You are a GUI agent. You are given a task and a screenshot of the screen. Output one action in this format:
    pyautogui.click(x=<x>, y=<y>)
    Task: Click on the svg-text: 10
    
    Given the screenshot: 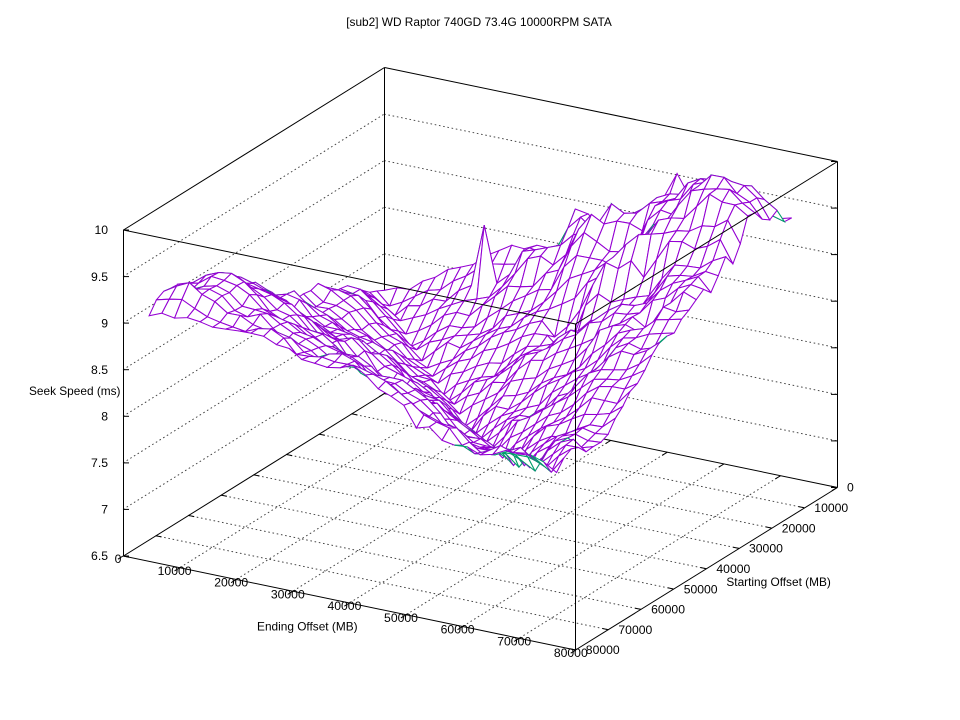 What is the action you would take?
    pyautogui.click(x=101, y=230)
    